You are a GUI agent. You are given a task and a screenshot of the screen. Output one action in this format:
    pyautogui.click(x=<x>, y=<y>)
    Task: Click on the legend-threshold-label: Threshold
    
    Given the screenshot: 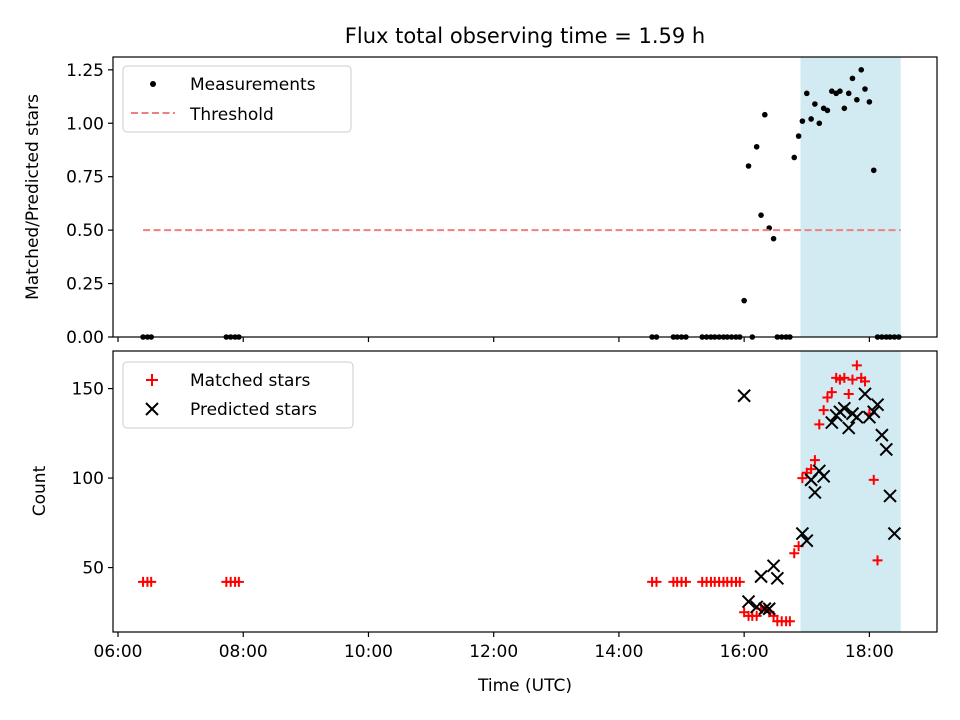 What is the action you would take?
    pyautogui.click(x=231, y=115)
    